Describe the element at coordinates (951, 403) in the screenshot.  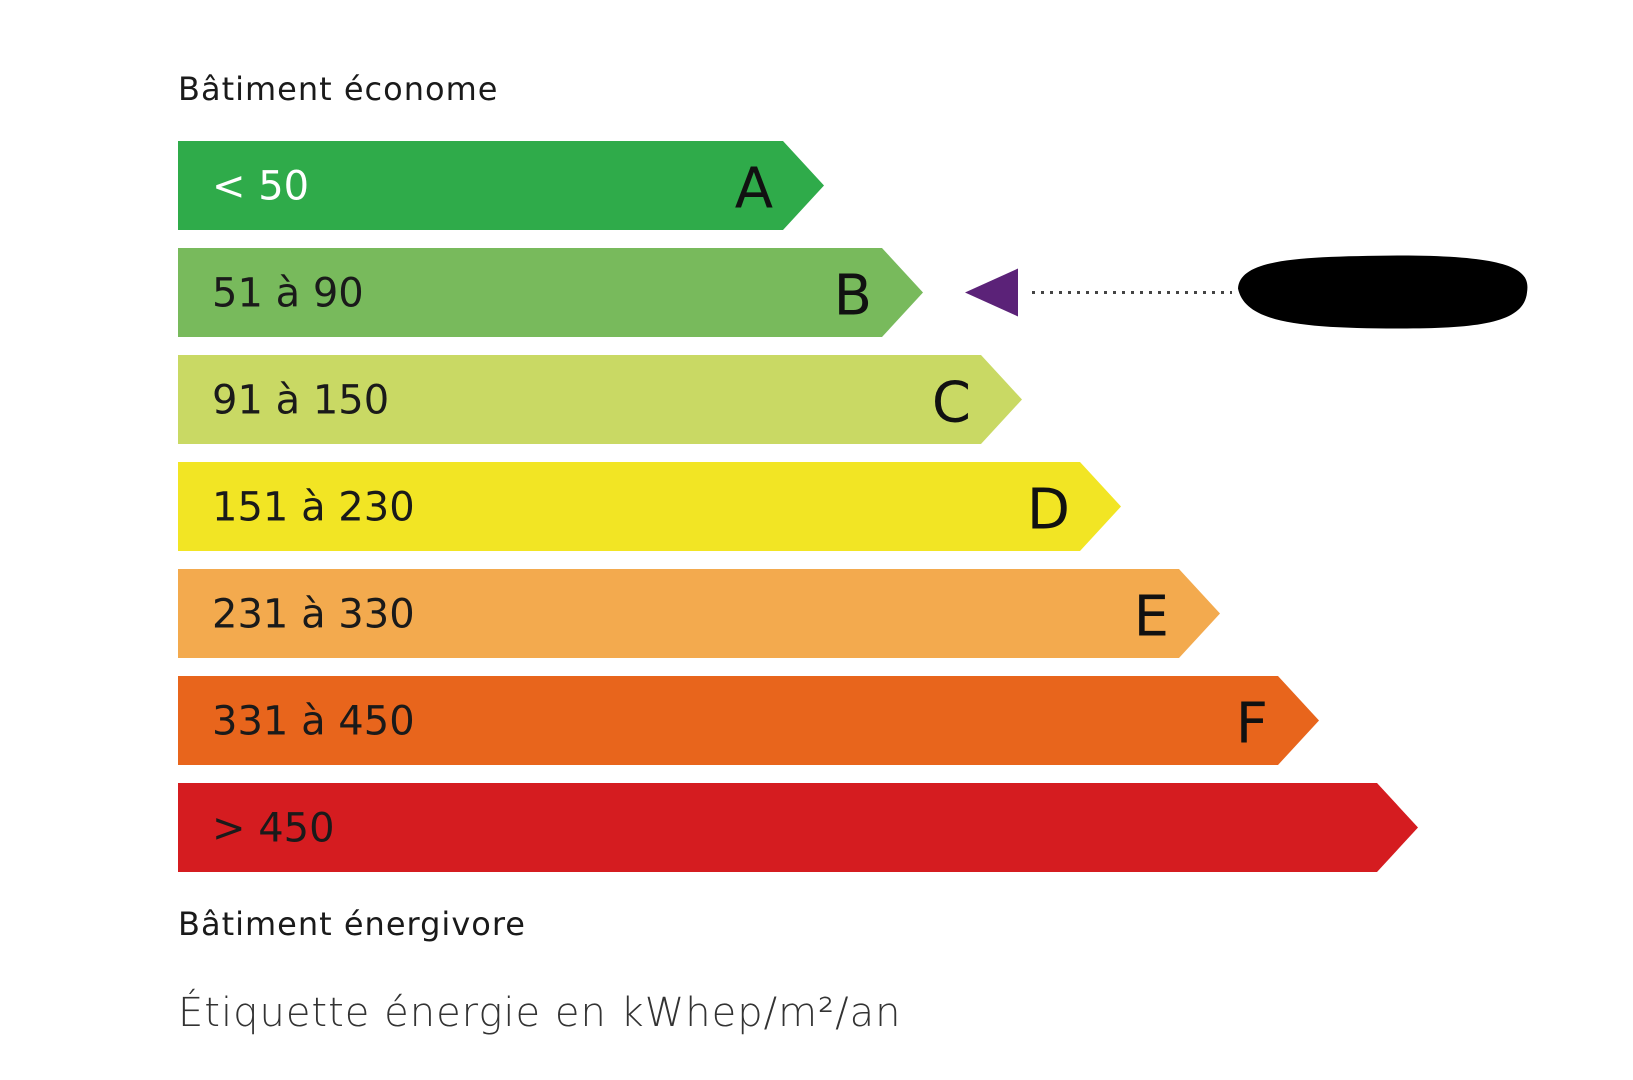
I see `class-letter-c: C` at that location.